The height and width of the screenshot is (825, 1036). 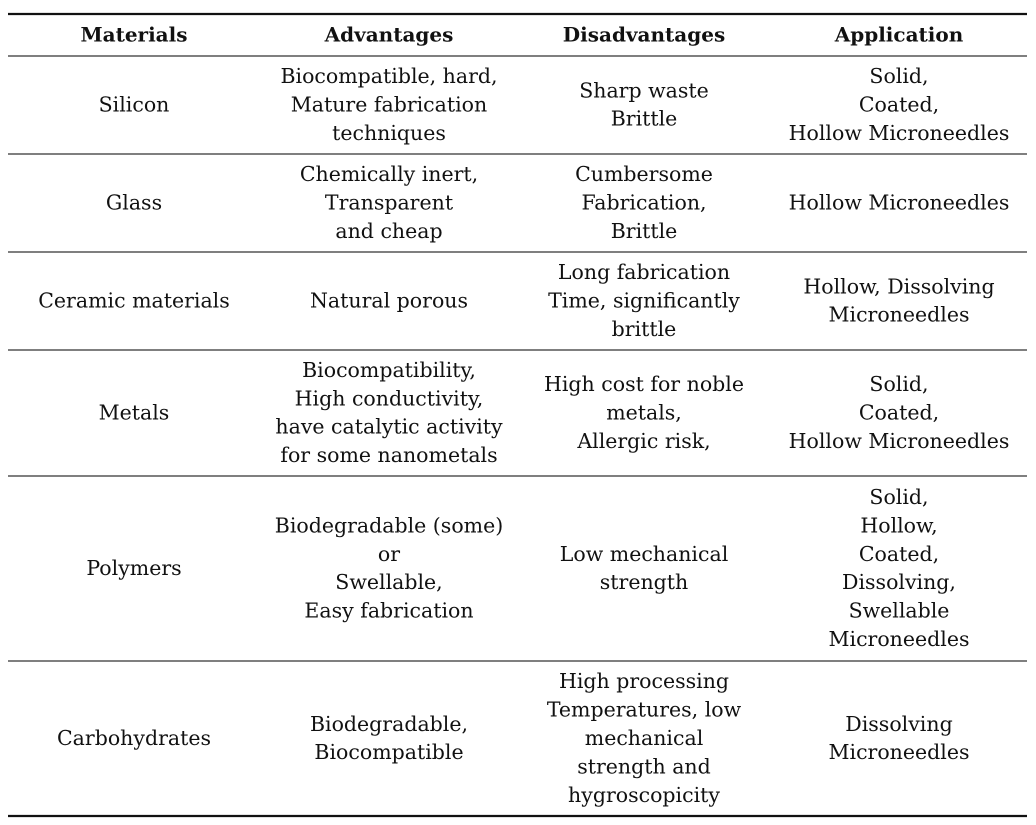 I want to click on header-cell: Application, so click(x=899, y=35).